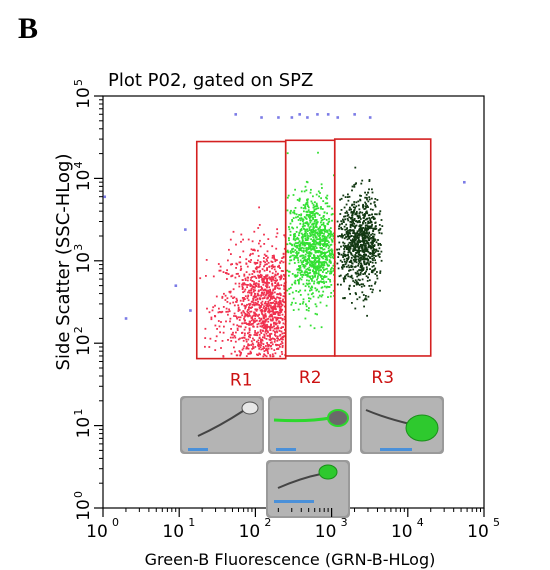 Image resolution: width=550 pixels, height=570 pixels. What do you see at coordinates (344, 522) in the screenshot?
I see `x-tick-exponent: 3` at bounding box center [344, 522].